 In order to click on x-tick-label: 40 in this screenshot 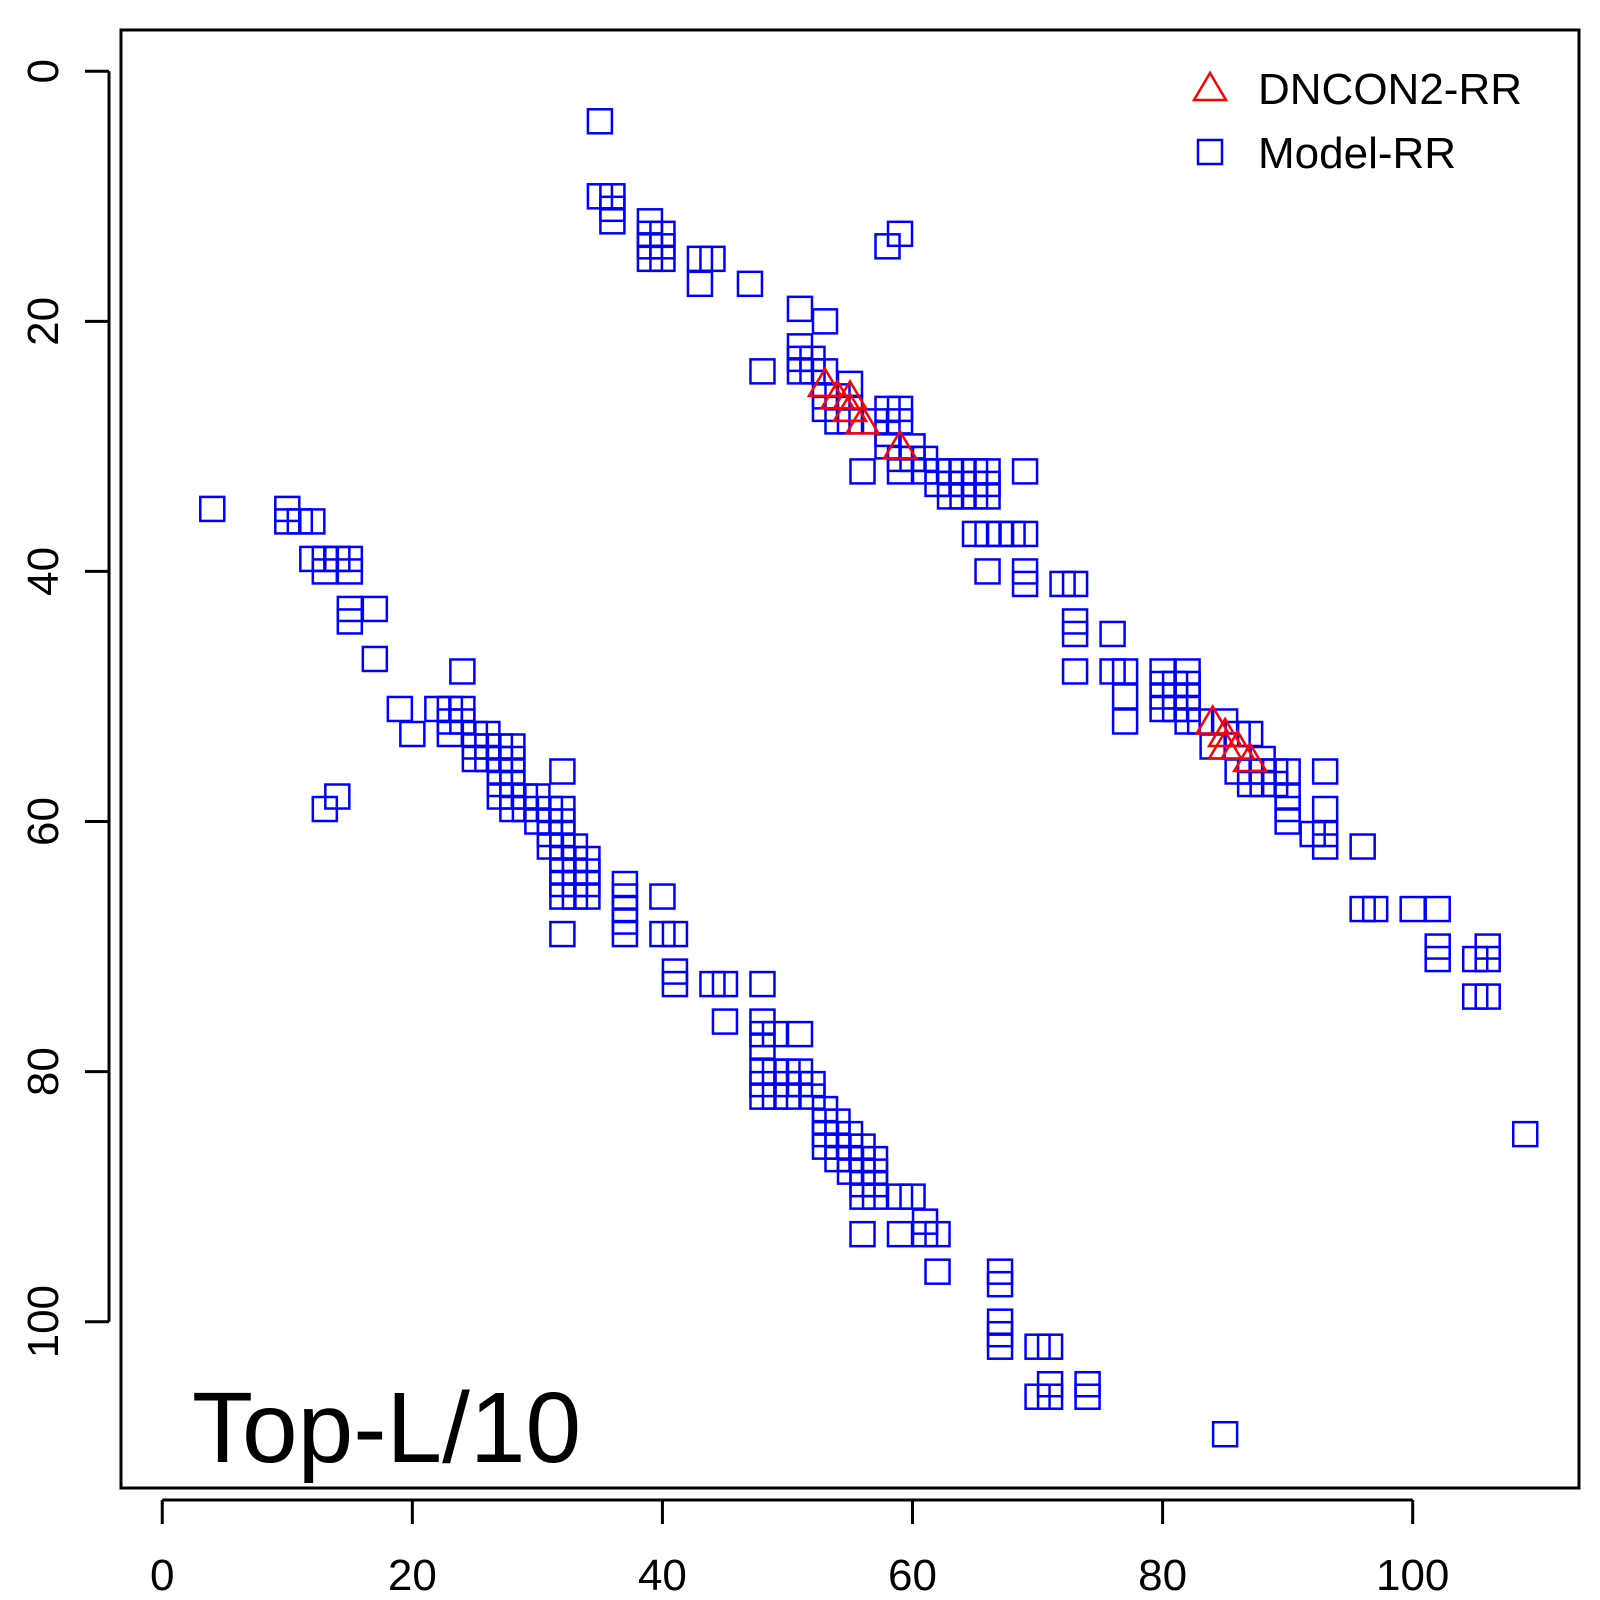, I will do `click(662, 1575)`.